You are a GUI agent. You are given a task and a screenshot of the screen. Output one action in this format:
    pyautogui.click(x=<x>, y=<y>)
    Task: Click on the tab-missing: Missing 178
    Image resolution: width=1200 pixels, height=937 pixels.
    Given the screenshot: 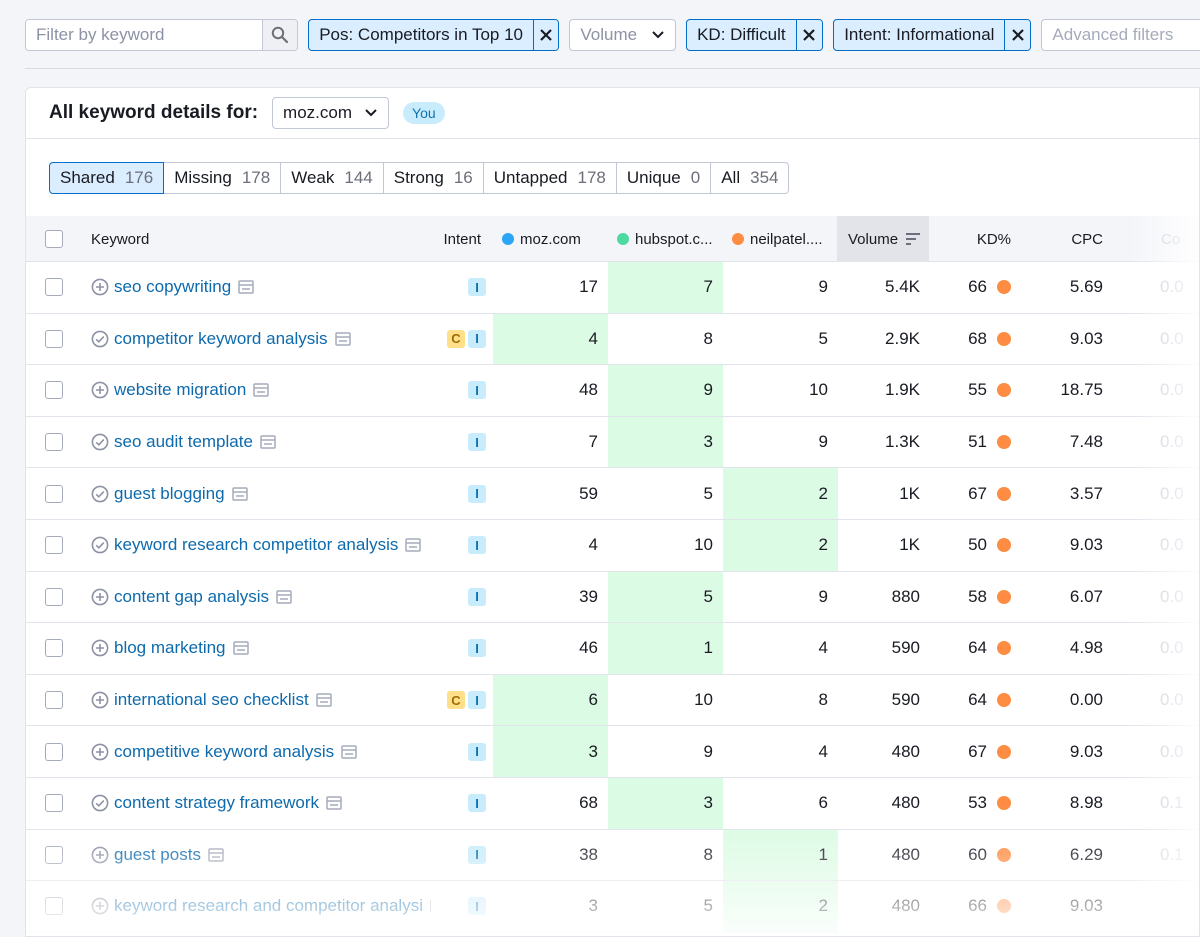 What is the action you would take?
    pyautogui.click(x=223, y=178)
    